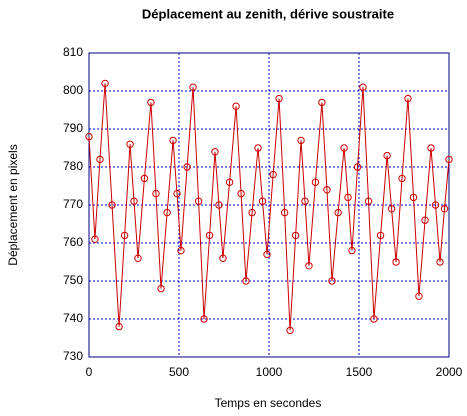  I want to click on y-tick-label: 810, so click(73, 52).